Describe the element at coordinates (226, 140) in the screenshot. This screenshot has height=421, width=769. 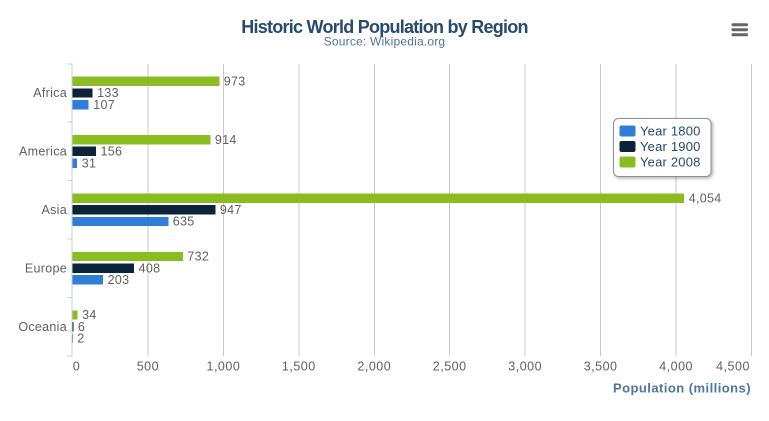
I see `svg-text: 914` at that location.